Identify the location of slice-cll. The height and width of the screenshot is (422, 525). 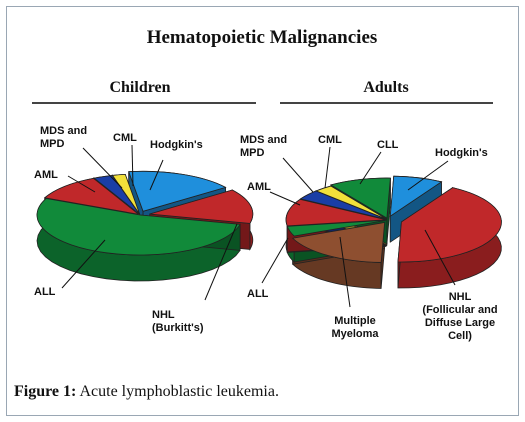
(360, 198).